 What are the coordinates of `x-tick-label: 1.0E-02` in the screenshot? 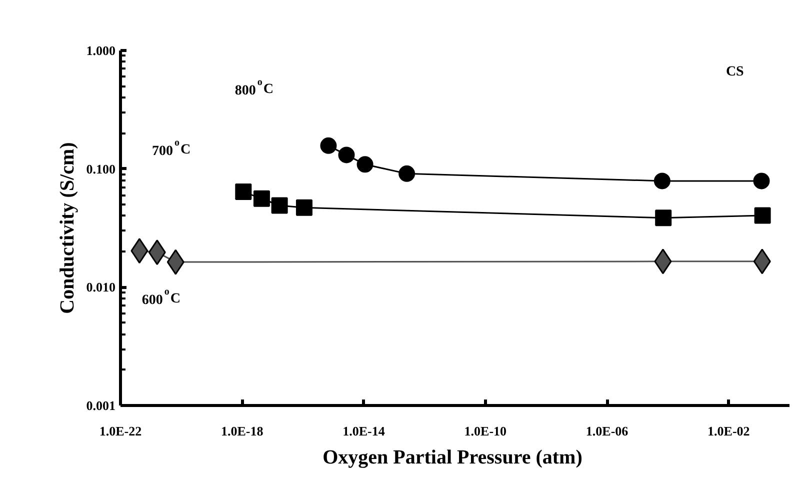 It's located at (729, 431).